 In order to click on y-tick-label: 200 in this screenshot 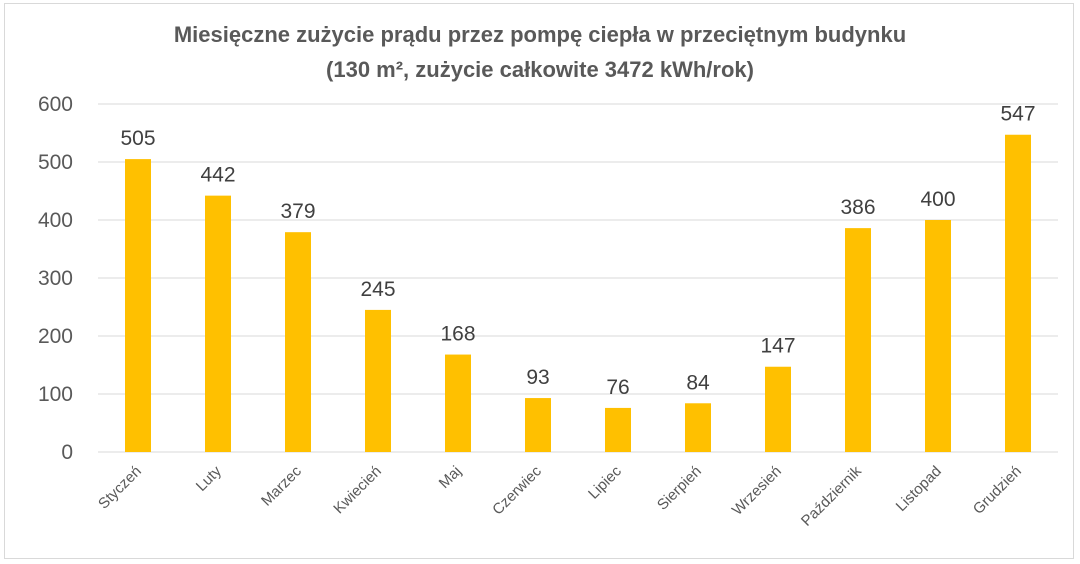, I will do `click(55, 336)`.